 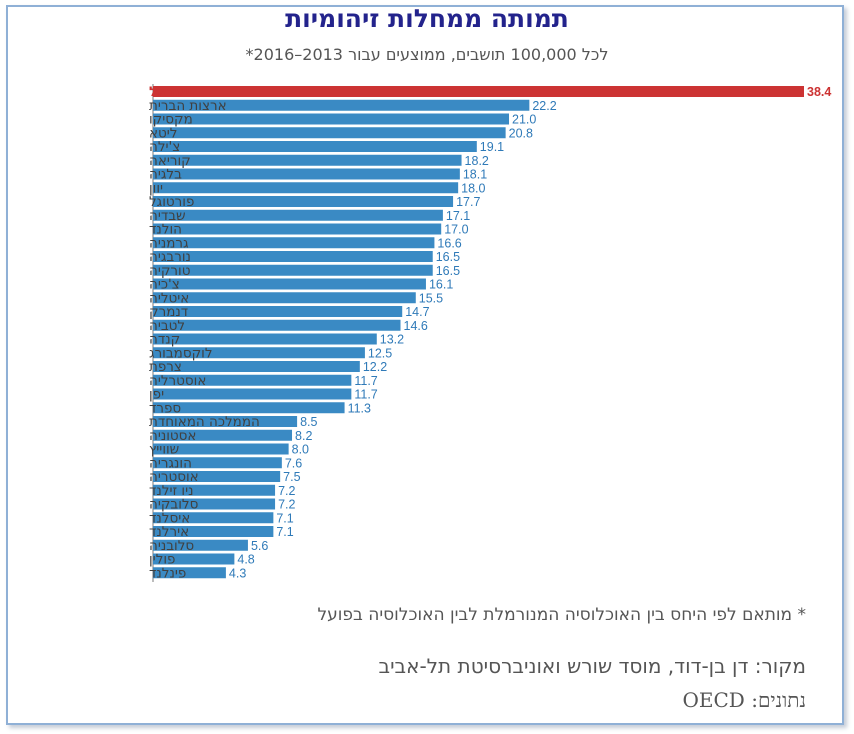 What do you see at coordinates (819, 92) in the screenshot?
I see `value-label: 38.4` at bounding box center [819, 92].